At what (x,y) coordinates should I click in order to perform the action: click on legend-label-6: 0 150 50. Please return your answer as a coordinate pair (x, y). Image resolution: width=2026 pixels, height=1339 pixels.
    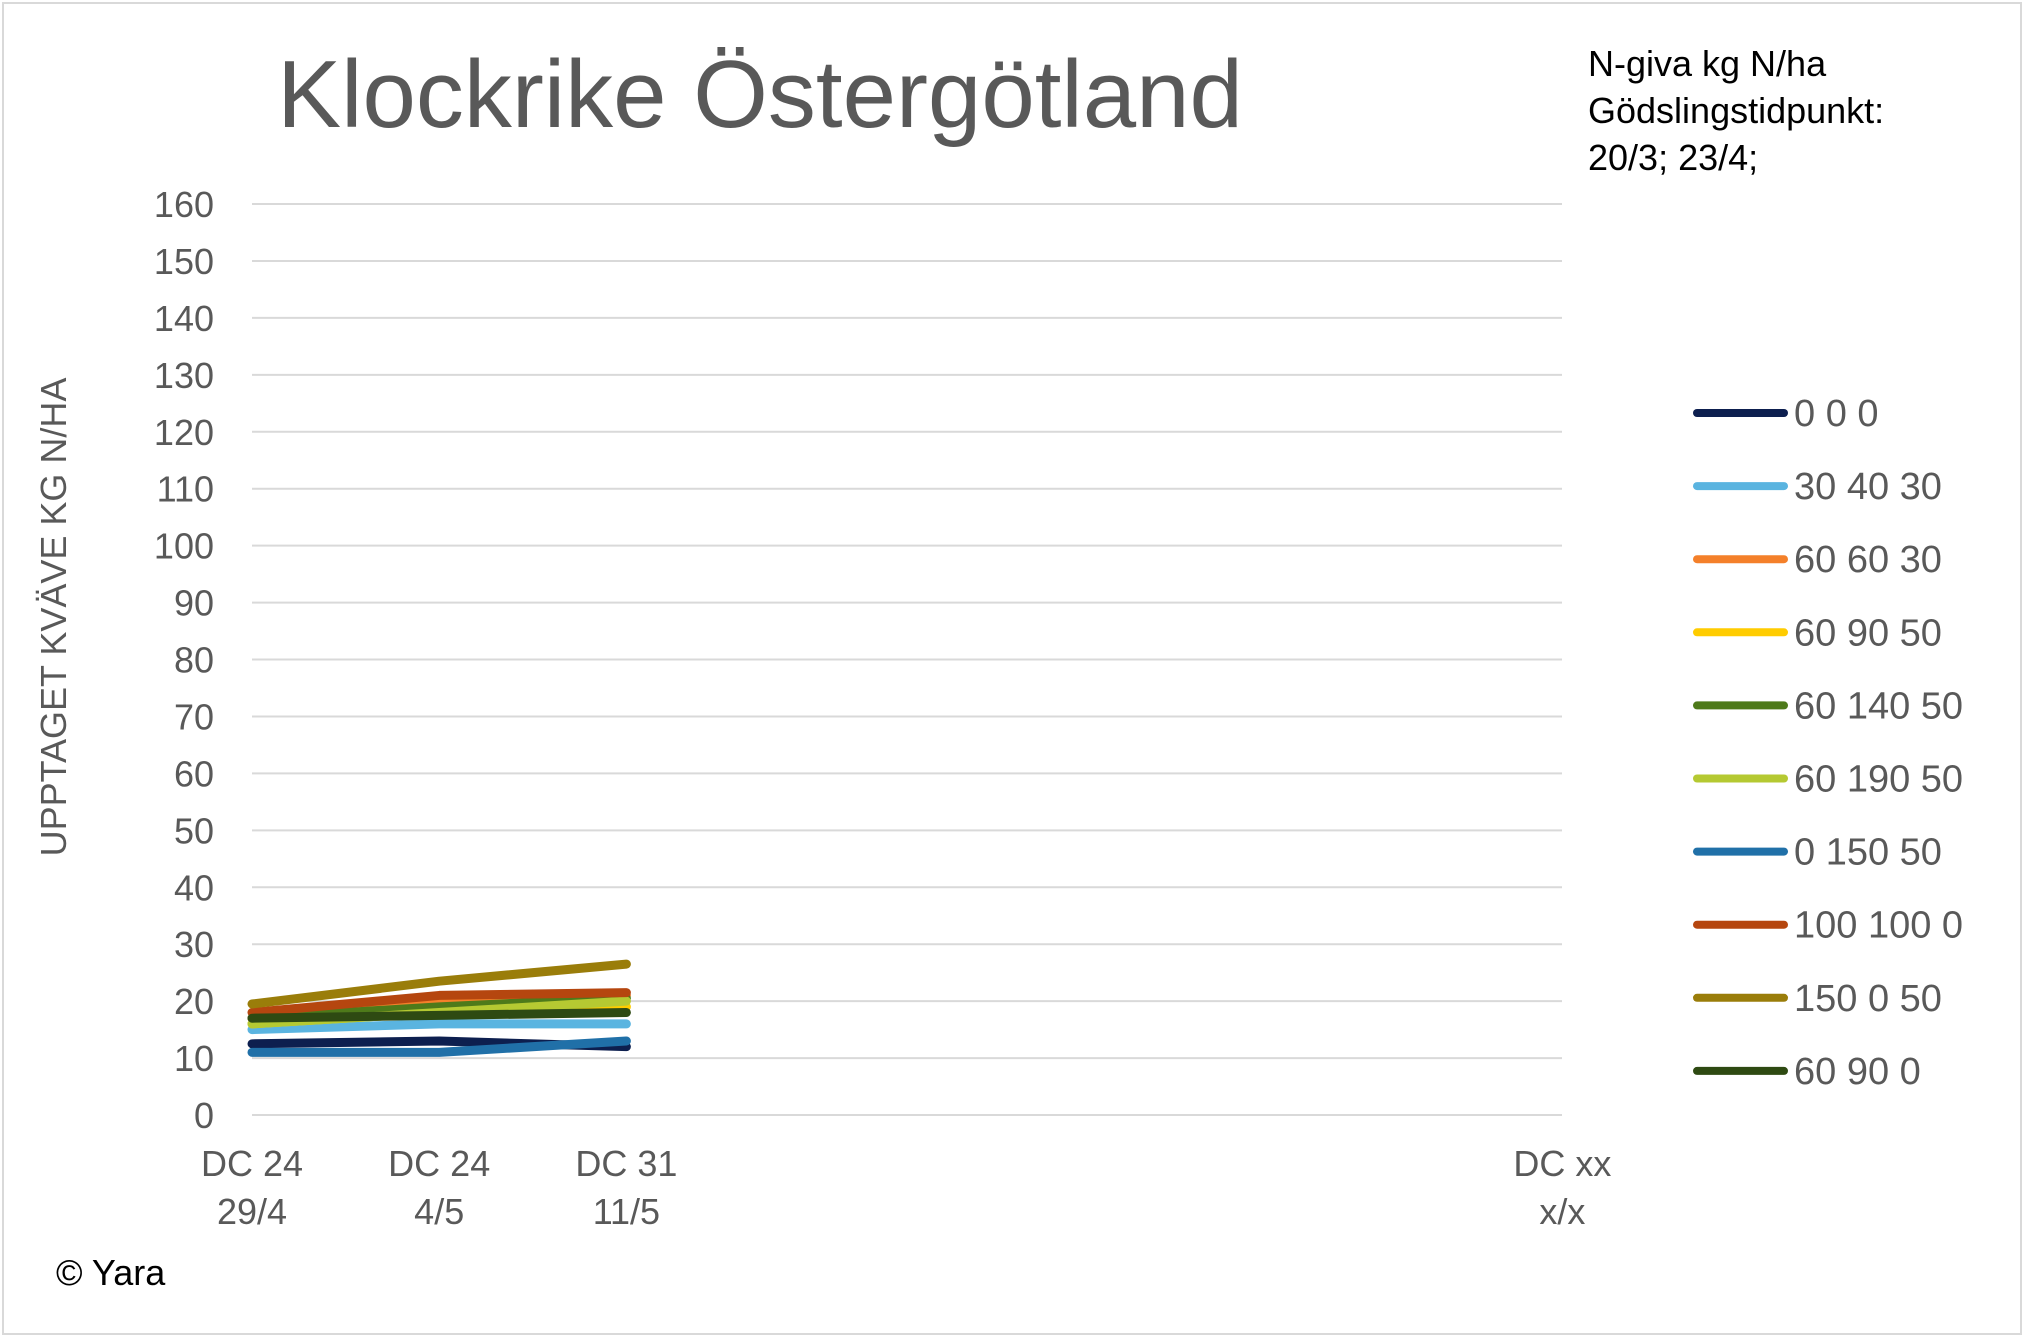
    Looking at the image, I should click on (1868, 853).